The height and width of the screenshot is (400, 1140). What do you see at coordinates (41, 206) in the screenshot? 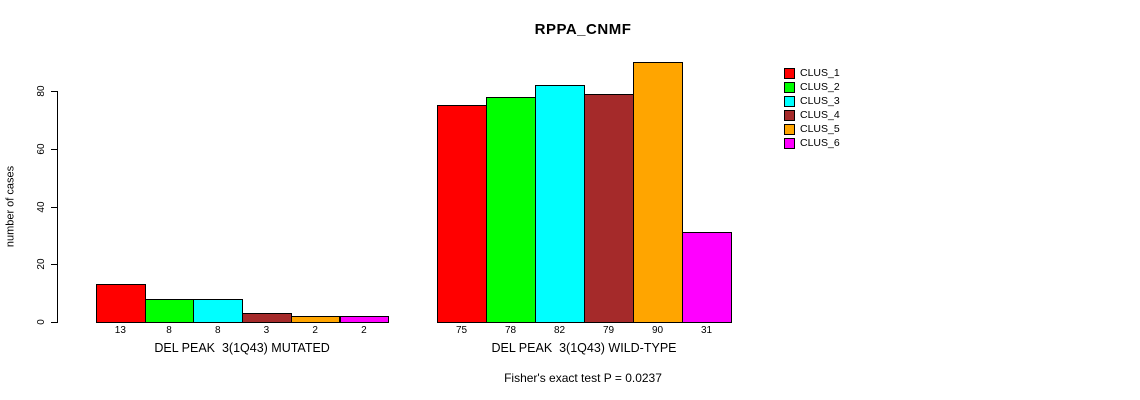
I see `y-tick-label: 40` at bounding box center [41, 206].